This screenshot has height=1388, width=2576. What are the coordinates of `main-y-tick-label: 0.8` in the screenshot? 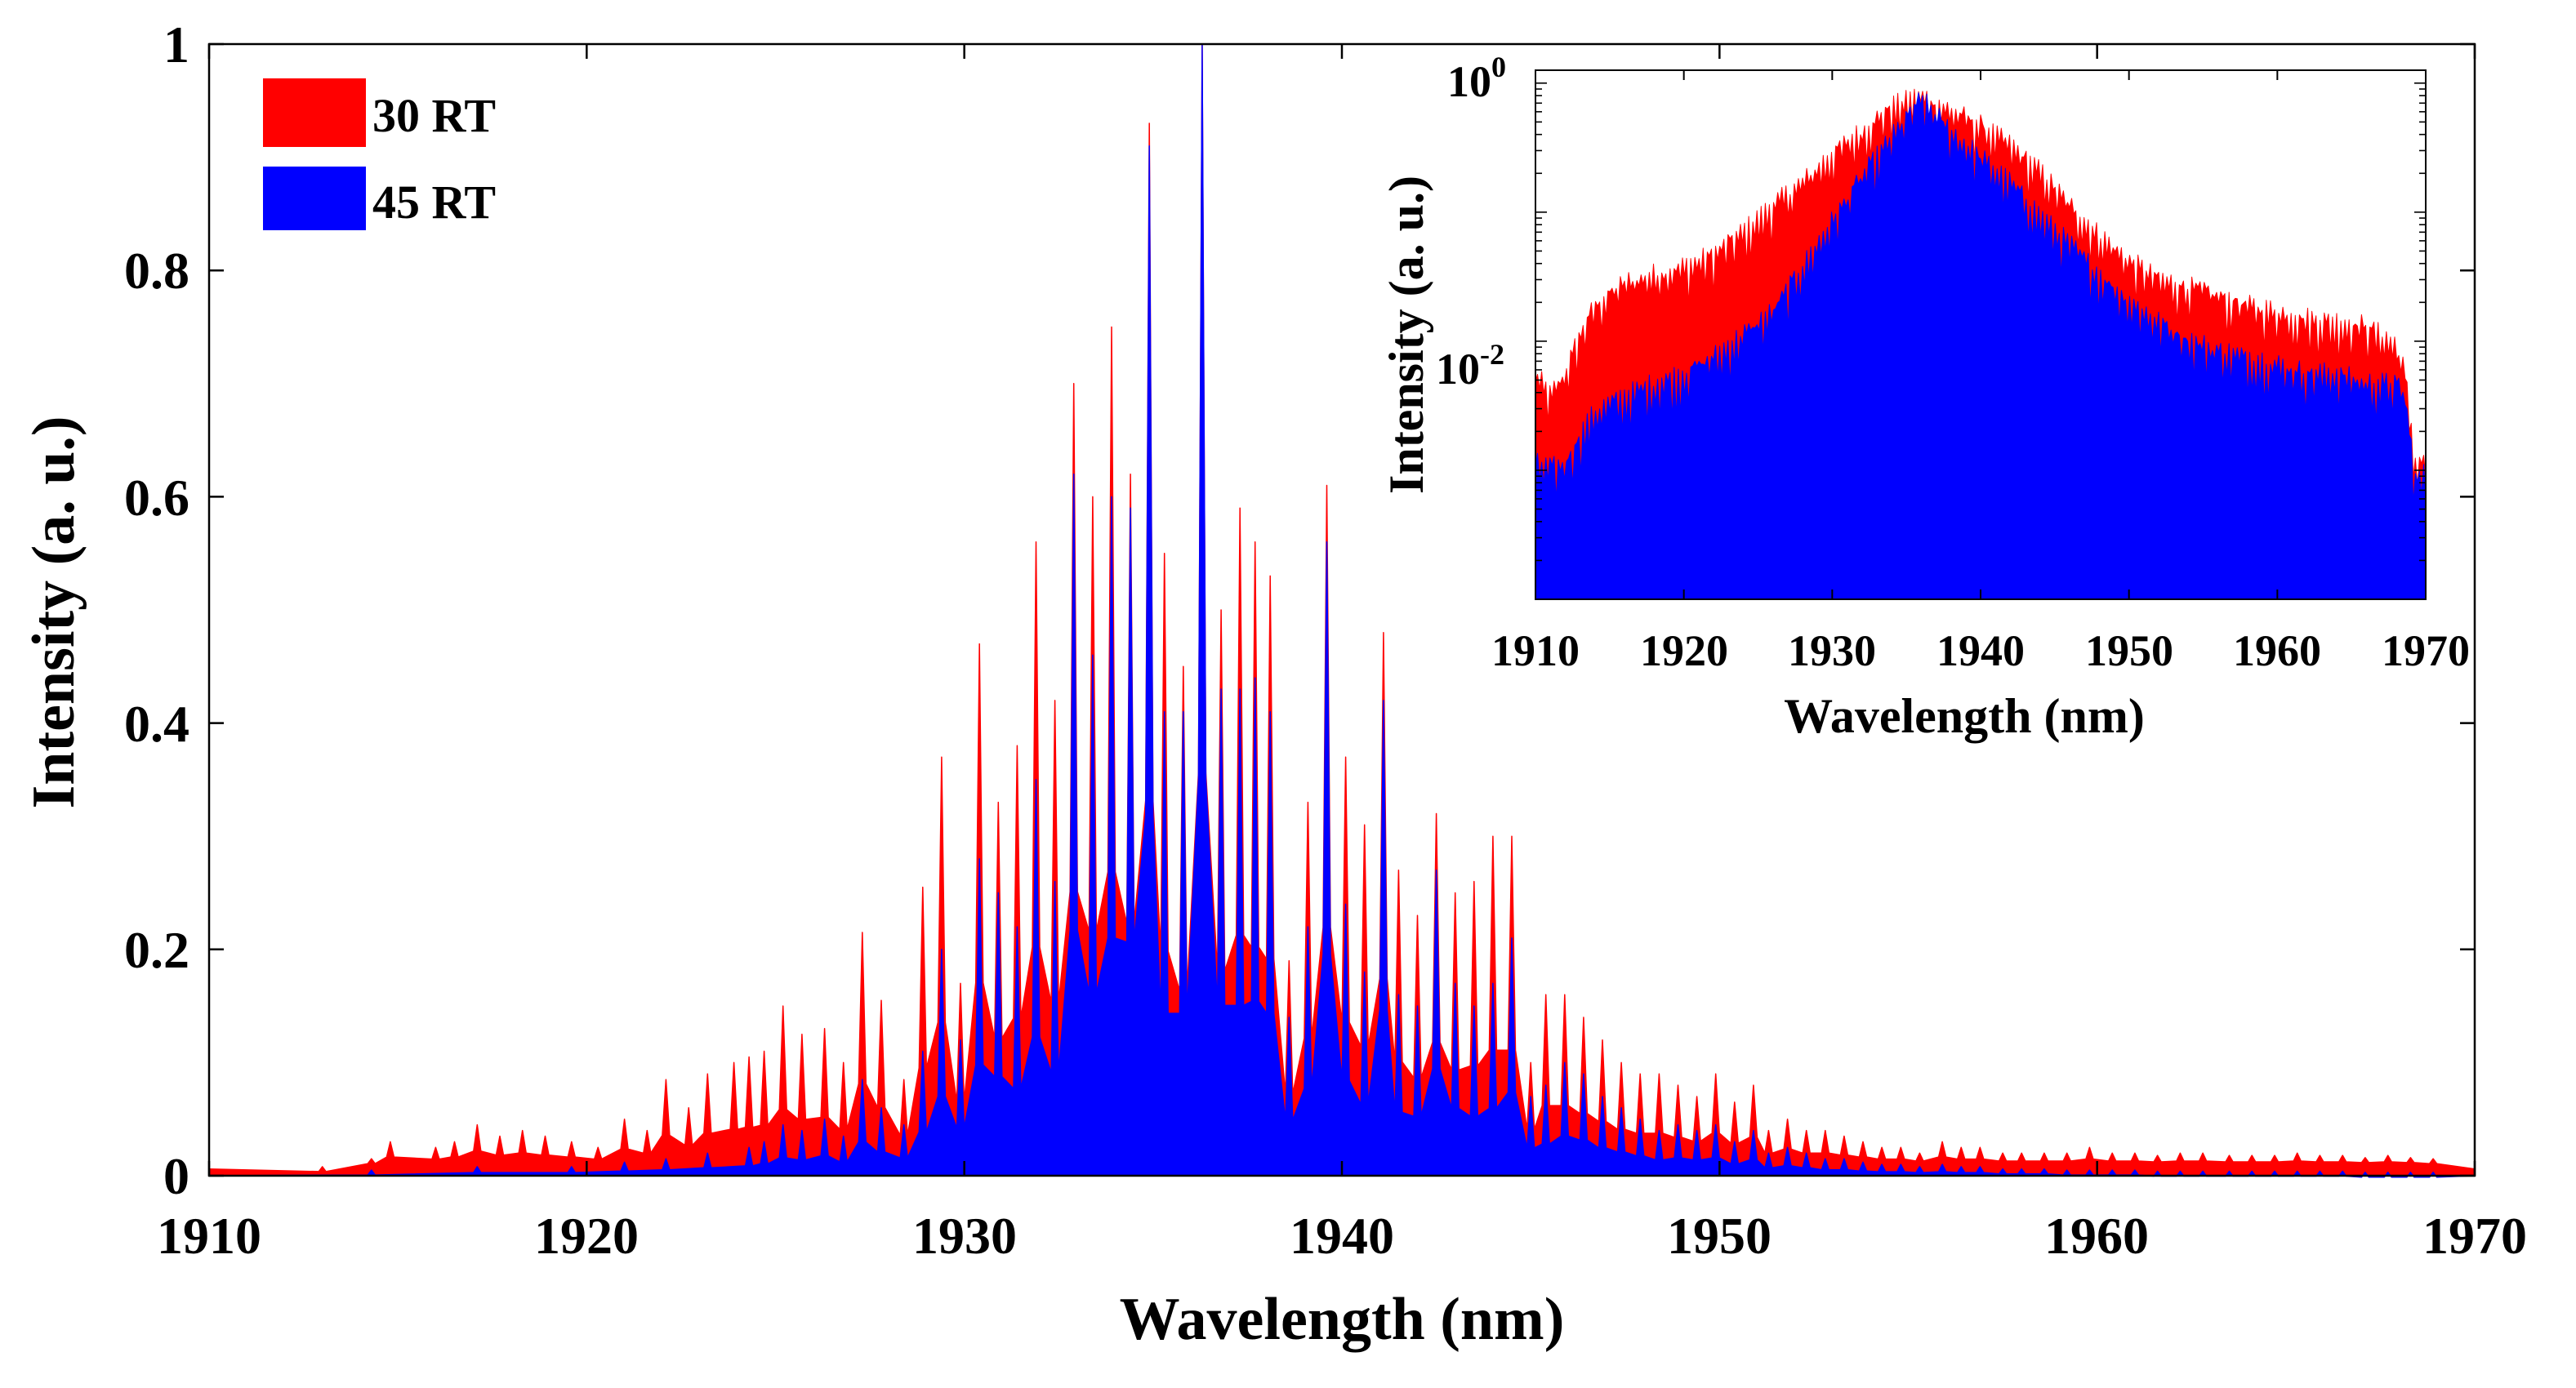 It's located at (156, 271).